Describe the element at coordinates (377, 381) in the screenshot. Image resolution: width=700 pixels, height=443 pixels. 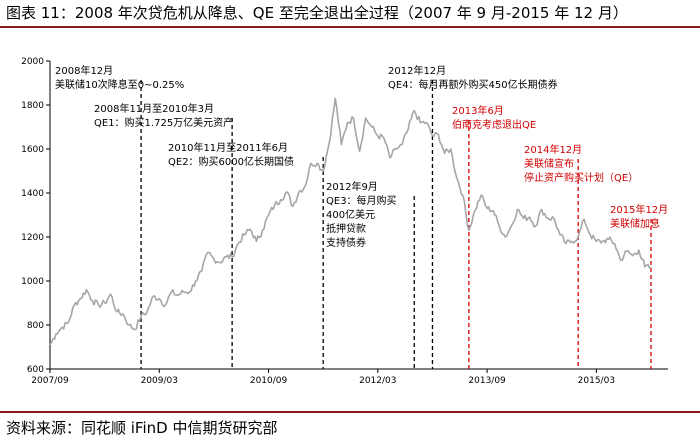
I see `x-tick-label: 2012/03` at that location.